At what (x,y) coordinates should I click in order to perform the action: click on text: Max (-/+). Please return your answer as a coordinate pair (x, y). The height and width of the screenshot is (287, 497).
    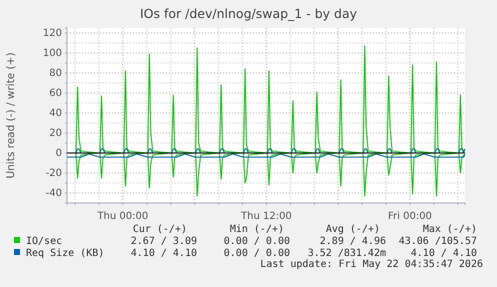
    Looking at the image, I should click on (449, 229).